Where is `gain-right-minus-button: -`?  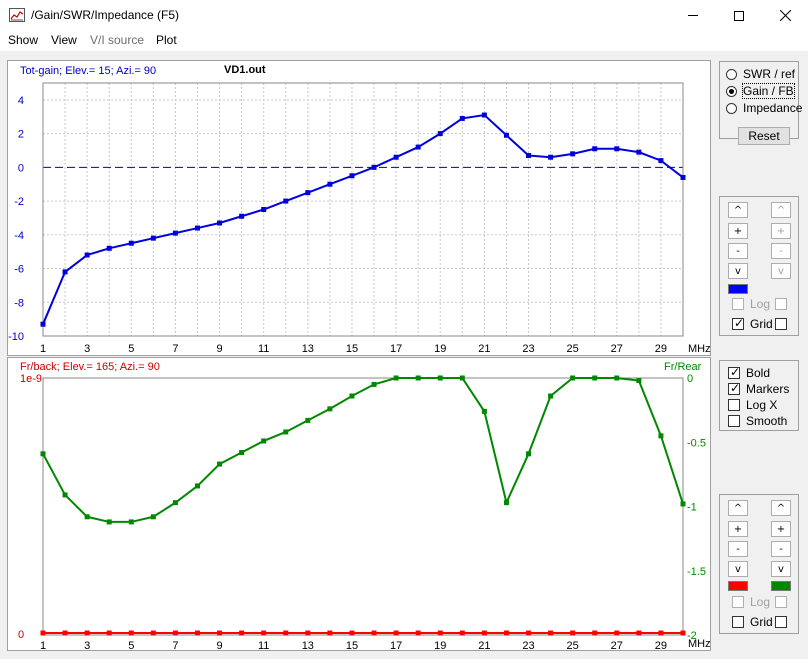
gain-right-minus-button: - is located at coordinates (781, 251).